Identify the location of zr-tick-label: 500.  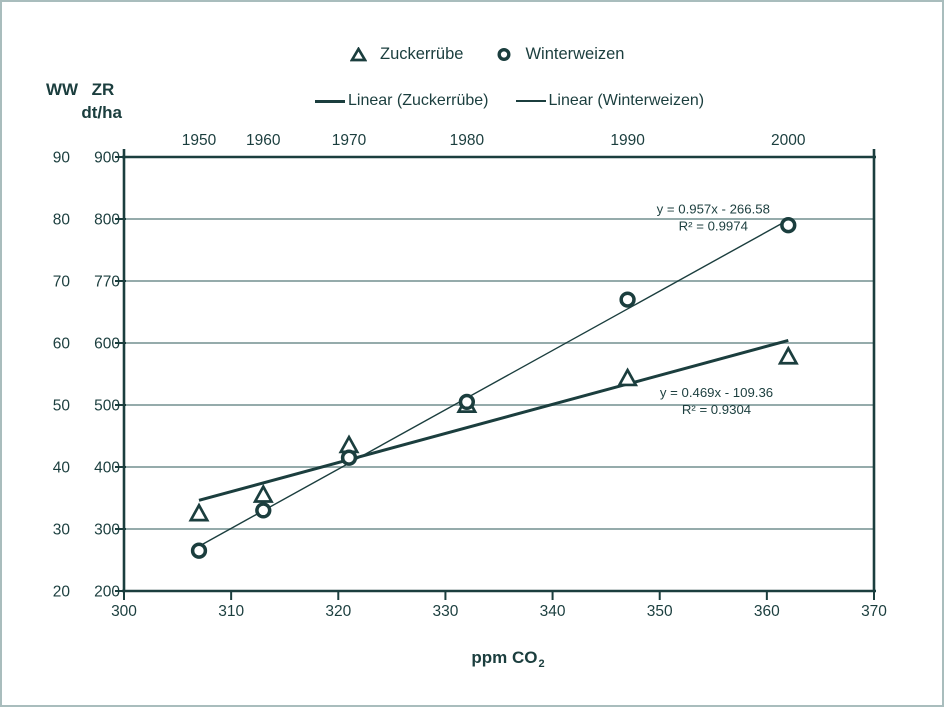
(107, 406).